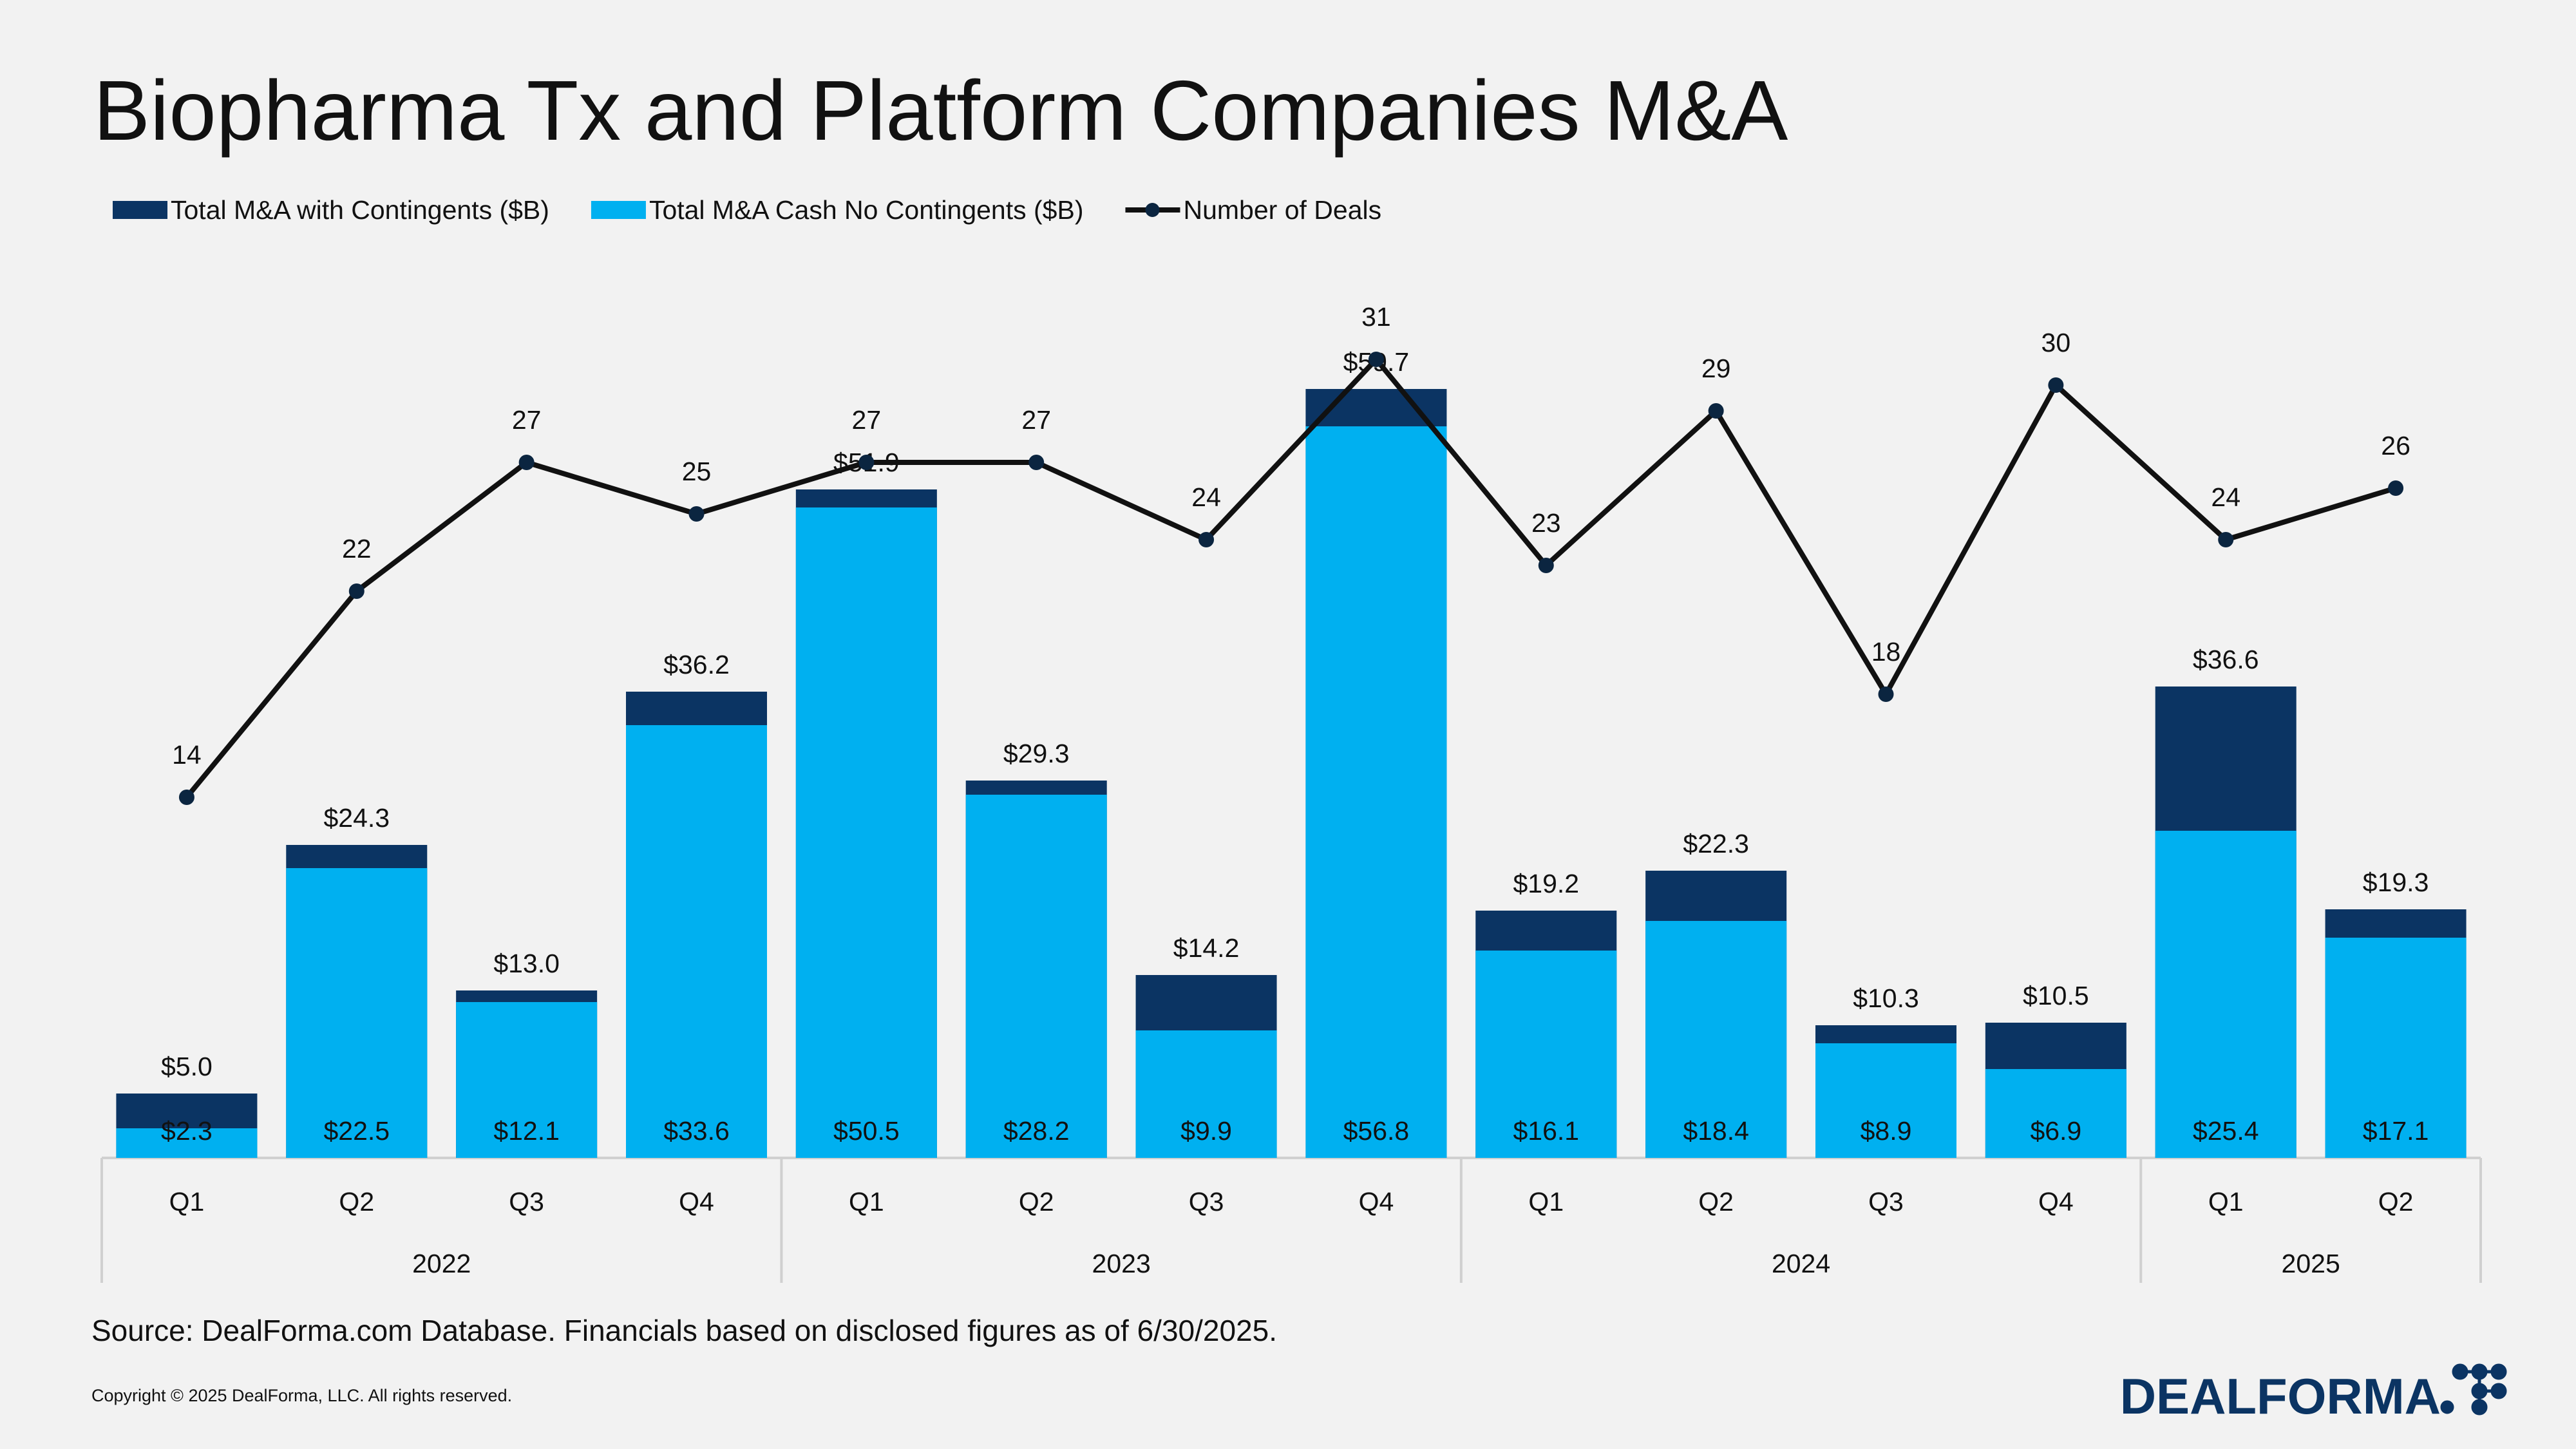  What do you see at coordinates (2473, 1389) in the screenshot?
I see `logo-icon` at bounding box center [2473, 1389].